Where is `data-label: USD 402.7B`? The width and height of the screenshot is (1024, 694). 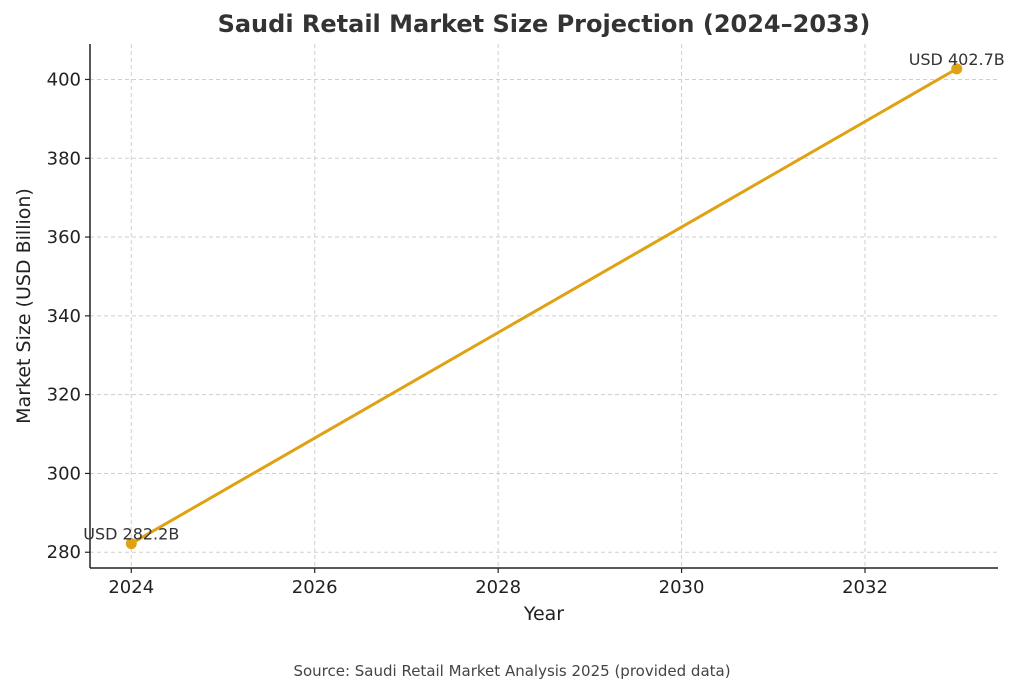
data-label: USD 402.7B is located at coordinates (957, 59).